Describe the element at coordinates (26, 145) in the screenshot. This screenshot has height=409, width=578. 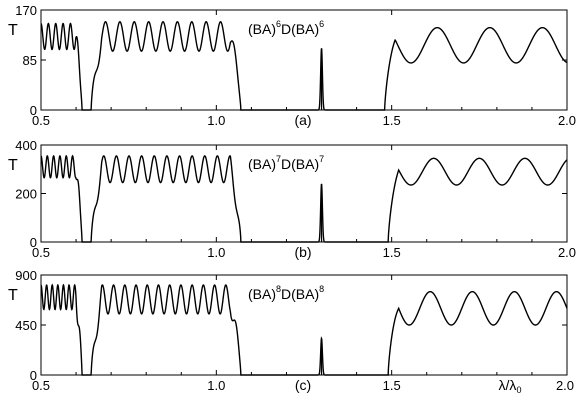
I see `y-tick-label: 400` at that location.